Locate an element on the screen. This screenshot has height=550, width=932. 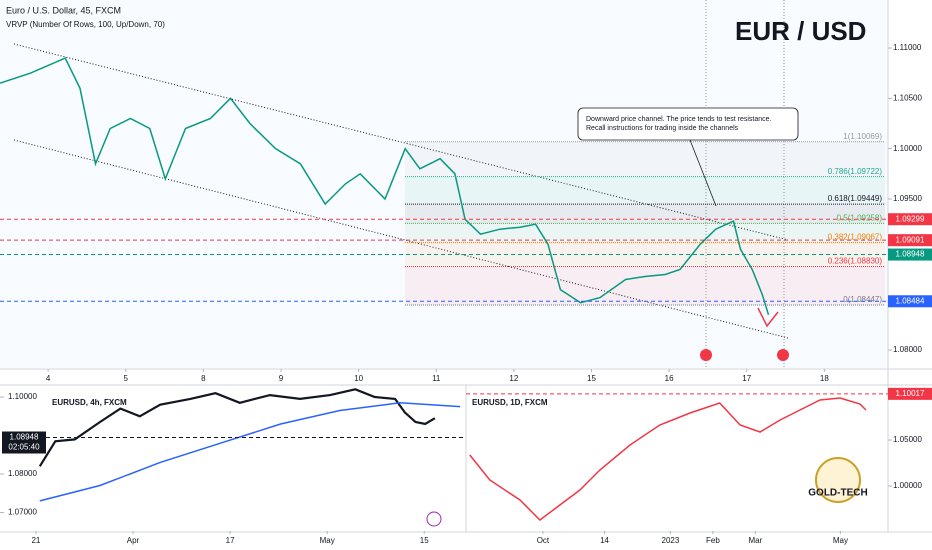
fib-label: 0.618(1.09449) is located at coordinates (855, 198).